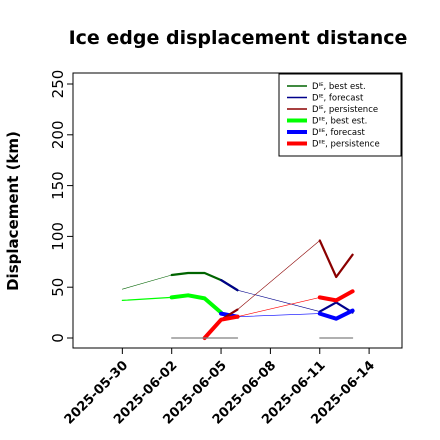  What do you see at coordinates (346, 145) in the screenshot?
I see `legend-label-5: Dᴵᴵᴱ, persistence` at bounding box center [346, 145].